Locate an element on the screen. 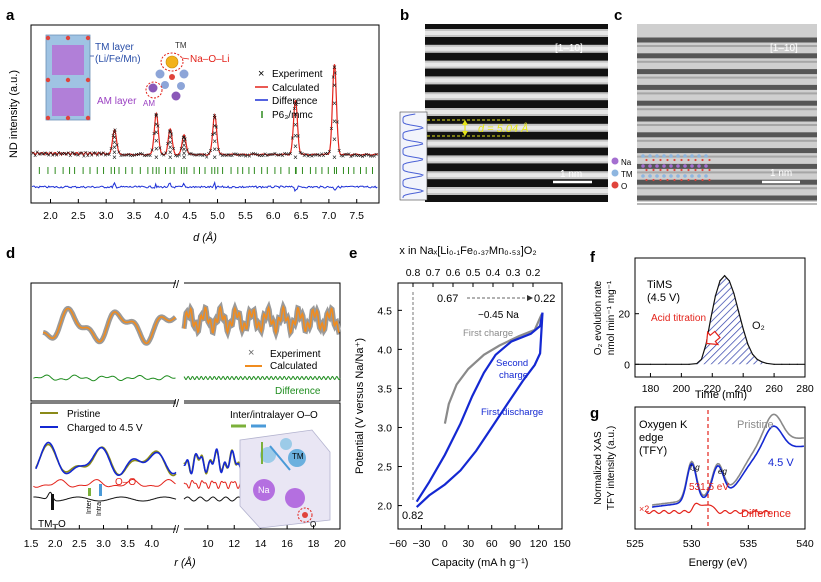 The height and width of the screenshot is (582, 821). a-xtick-label: 3.5 is located at coordinates (134, 216).